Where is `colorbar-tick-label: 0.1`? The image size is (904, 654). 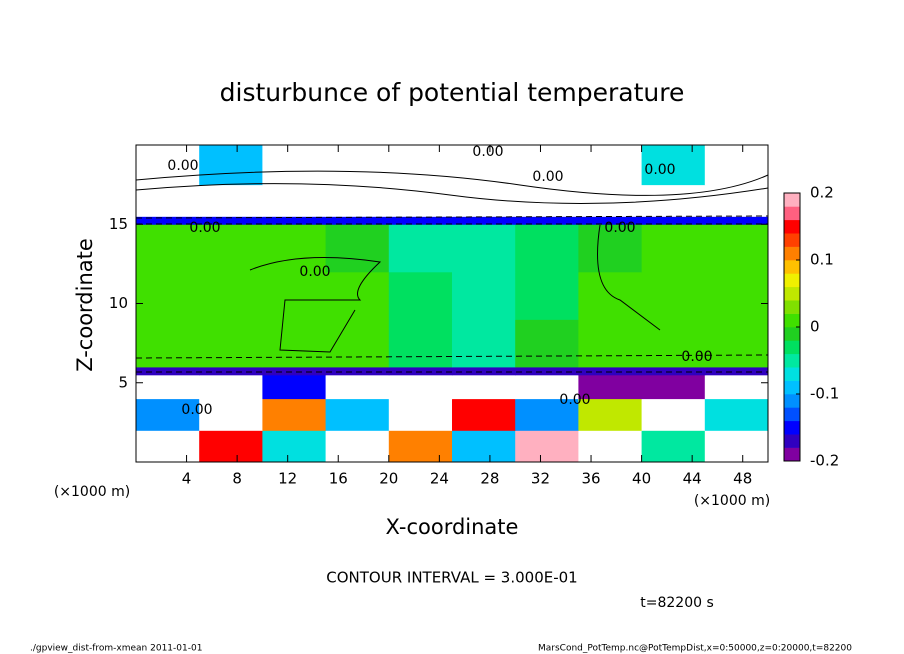
colorbar-tick-label: 0.1 is located at coordinates (822, 260).